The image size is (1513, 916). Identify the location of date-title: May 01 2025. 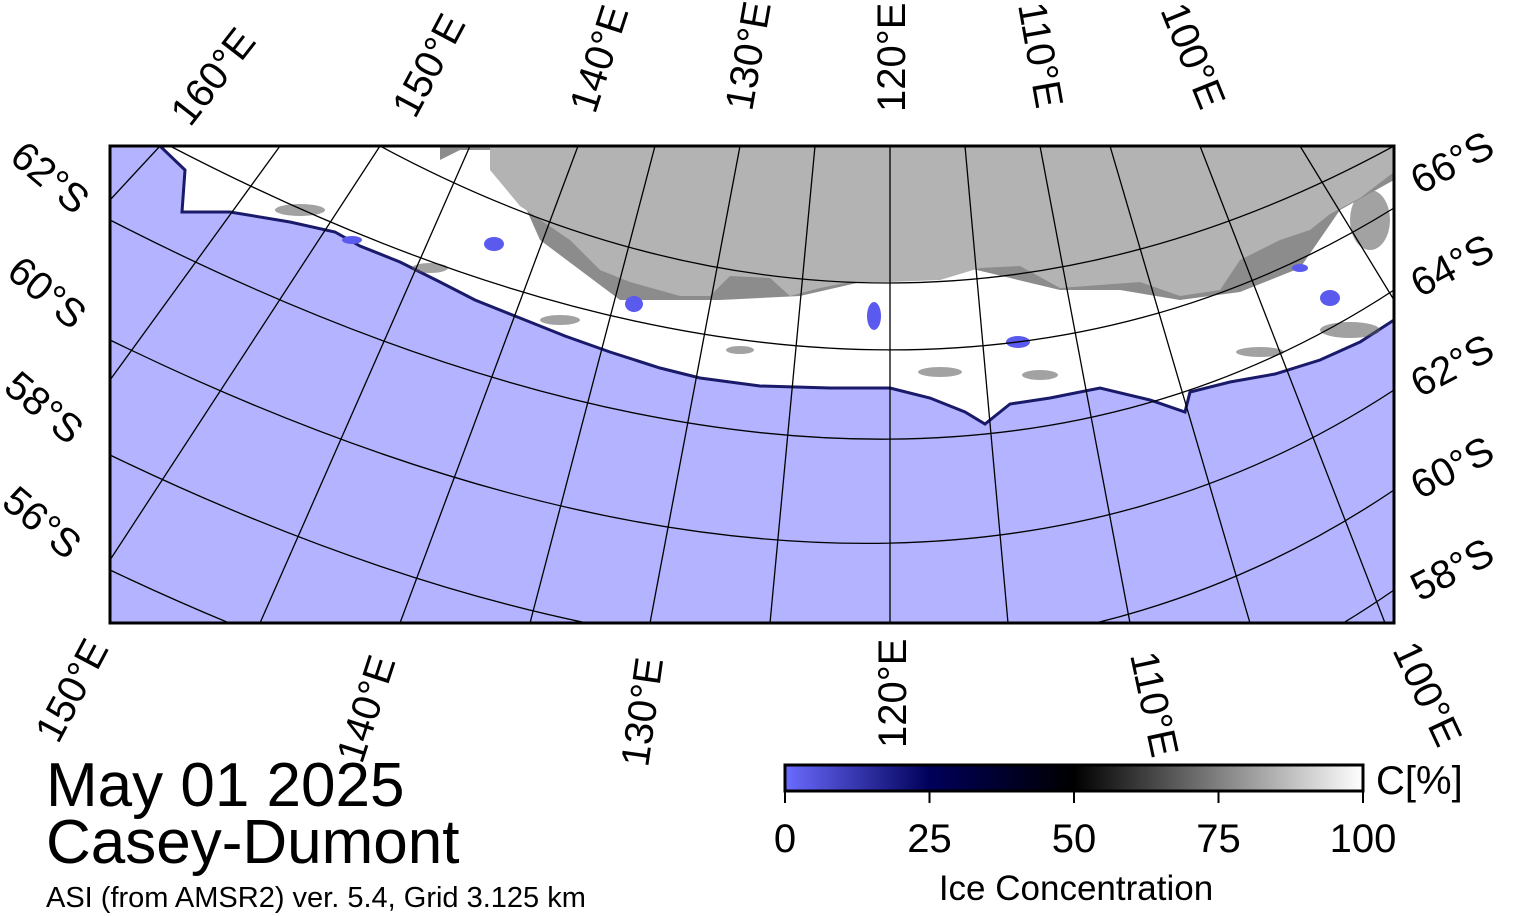
(225, 785).